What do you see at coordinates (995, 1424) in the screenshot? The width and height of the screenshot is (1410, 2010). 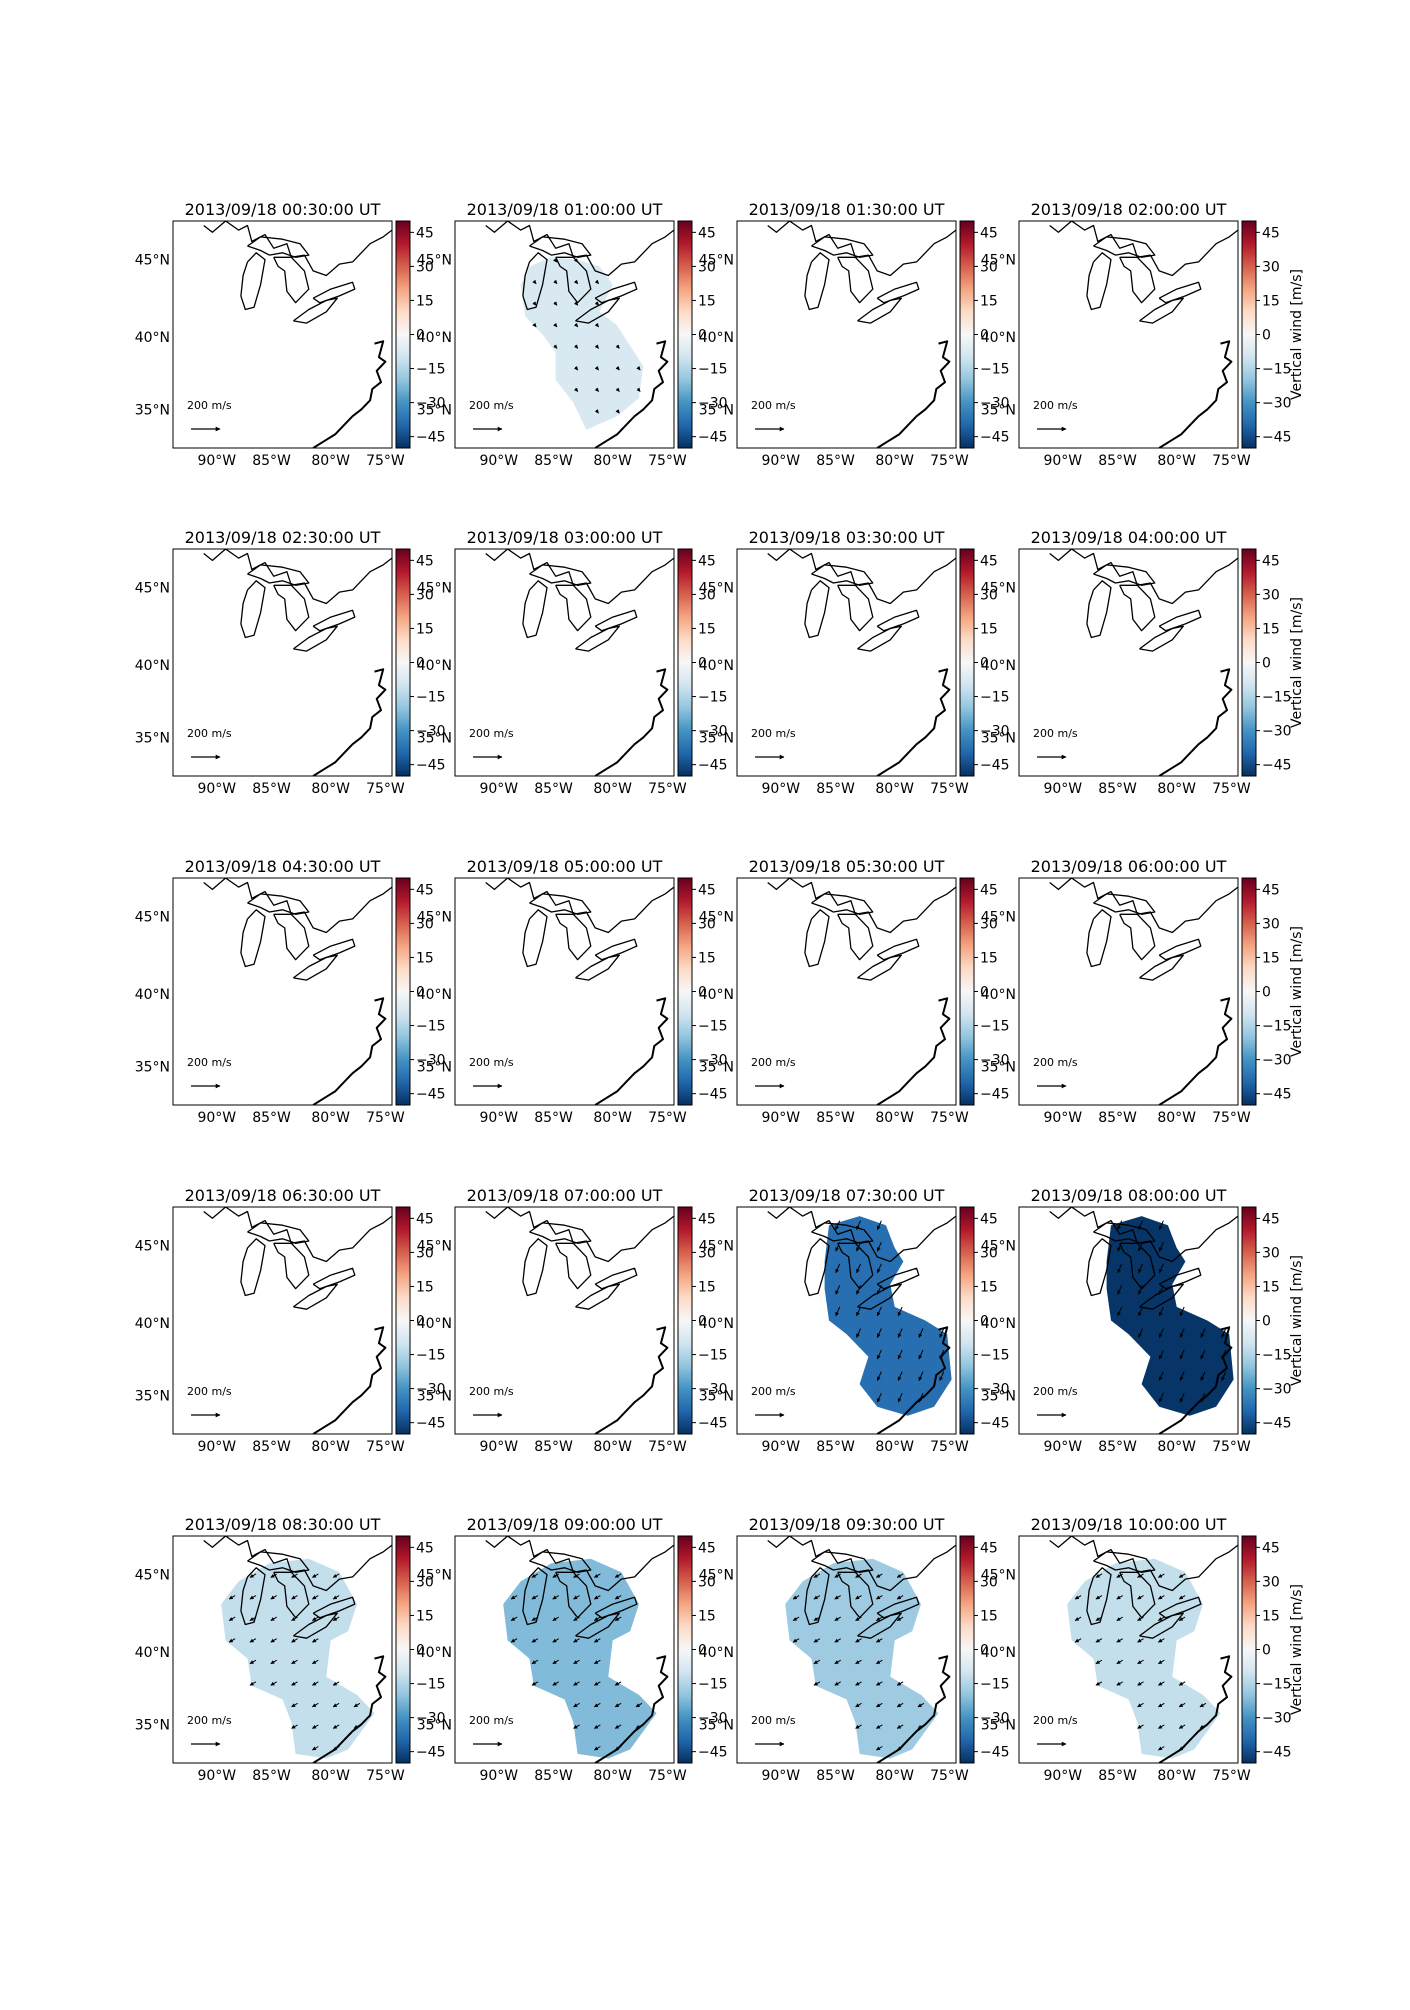 I see `colorbar-tick-label: −45` at bounding box center [995, 1424].